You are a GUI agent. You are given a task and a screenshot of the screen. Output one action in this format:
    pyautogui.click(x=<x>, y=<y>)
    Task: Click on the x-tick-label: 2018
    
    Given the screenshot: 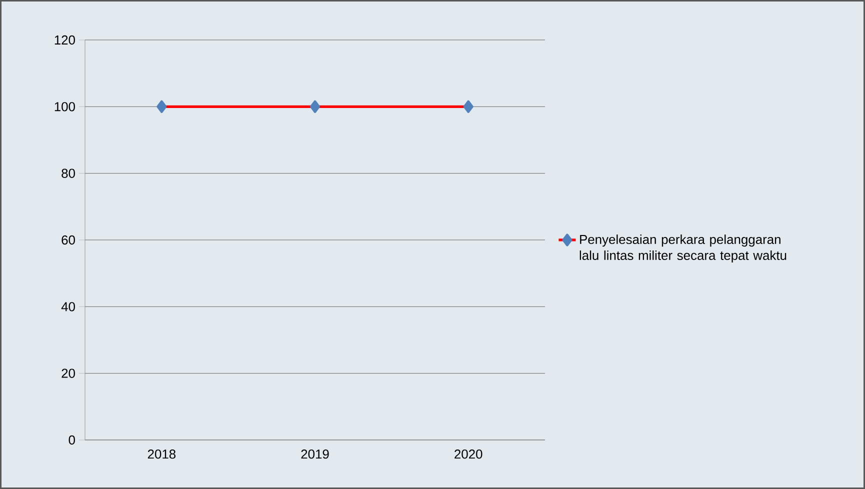 What is the action you would take?
    pyautogui.click(x=162, y=454)
    